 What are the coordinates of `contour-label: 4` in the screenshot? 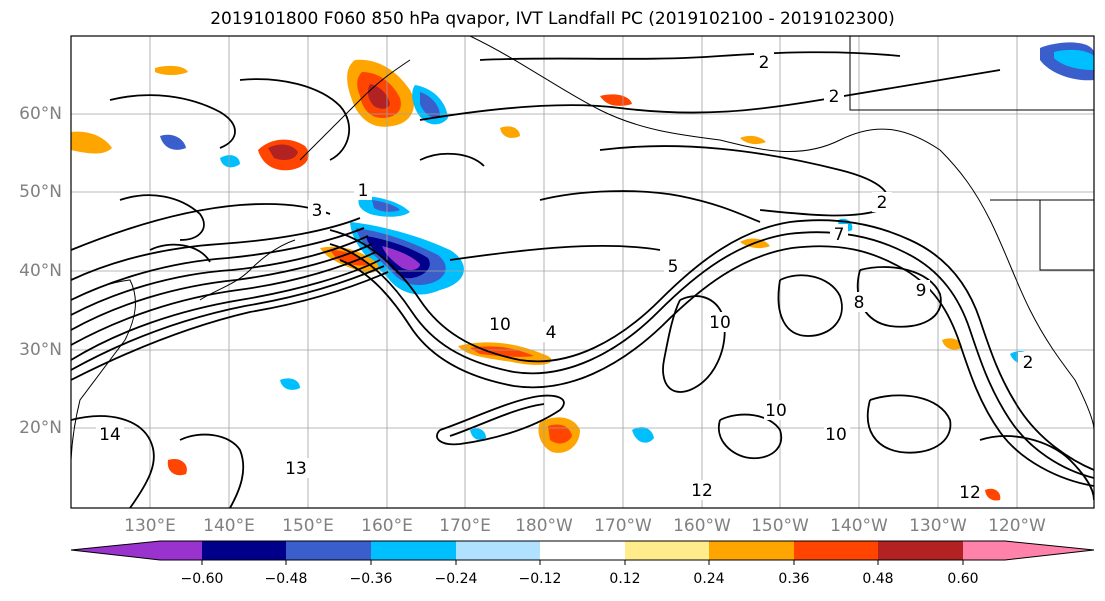 It's located at (551, 333).